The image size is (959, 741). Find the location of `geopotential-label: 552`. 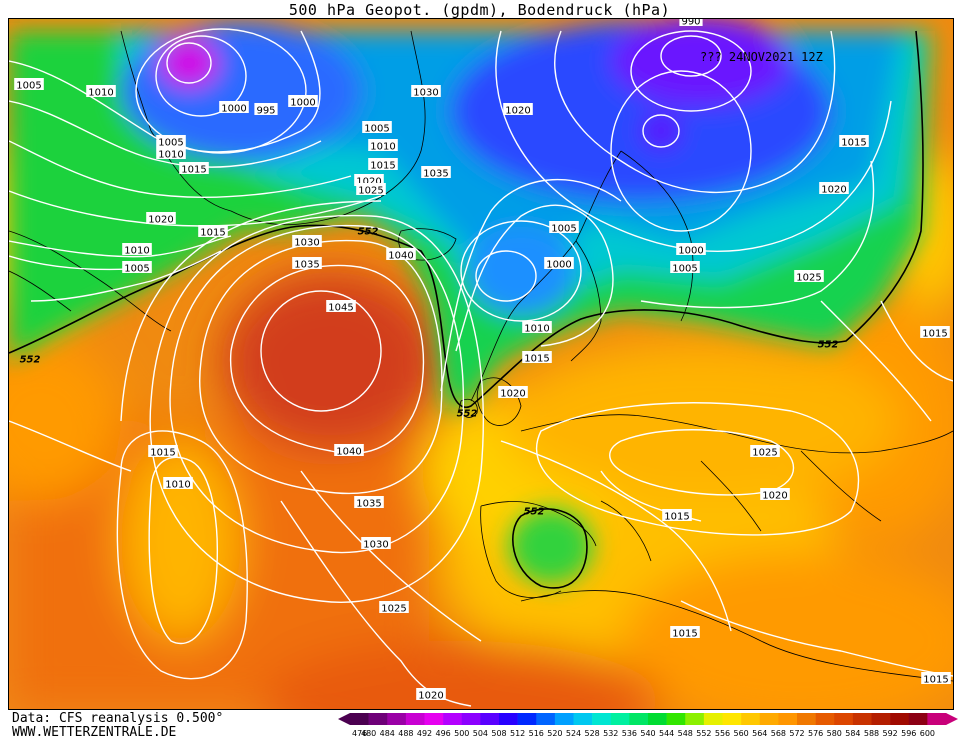

geopotential-label: 552 is located at coordinates (828, 345).